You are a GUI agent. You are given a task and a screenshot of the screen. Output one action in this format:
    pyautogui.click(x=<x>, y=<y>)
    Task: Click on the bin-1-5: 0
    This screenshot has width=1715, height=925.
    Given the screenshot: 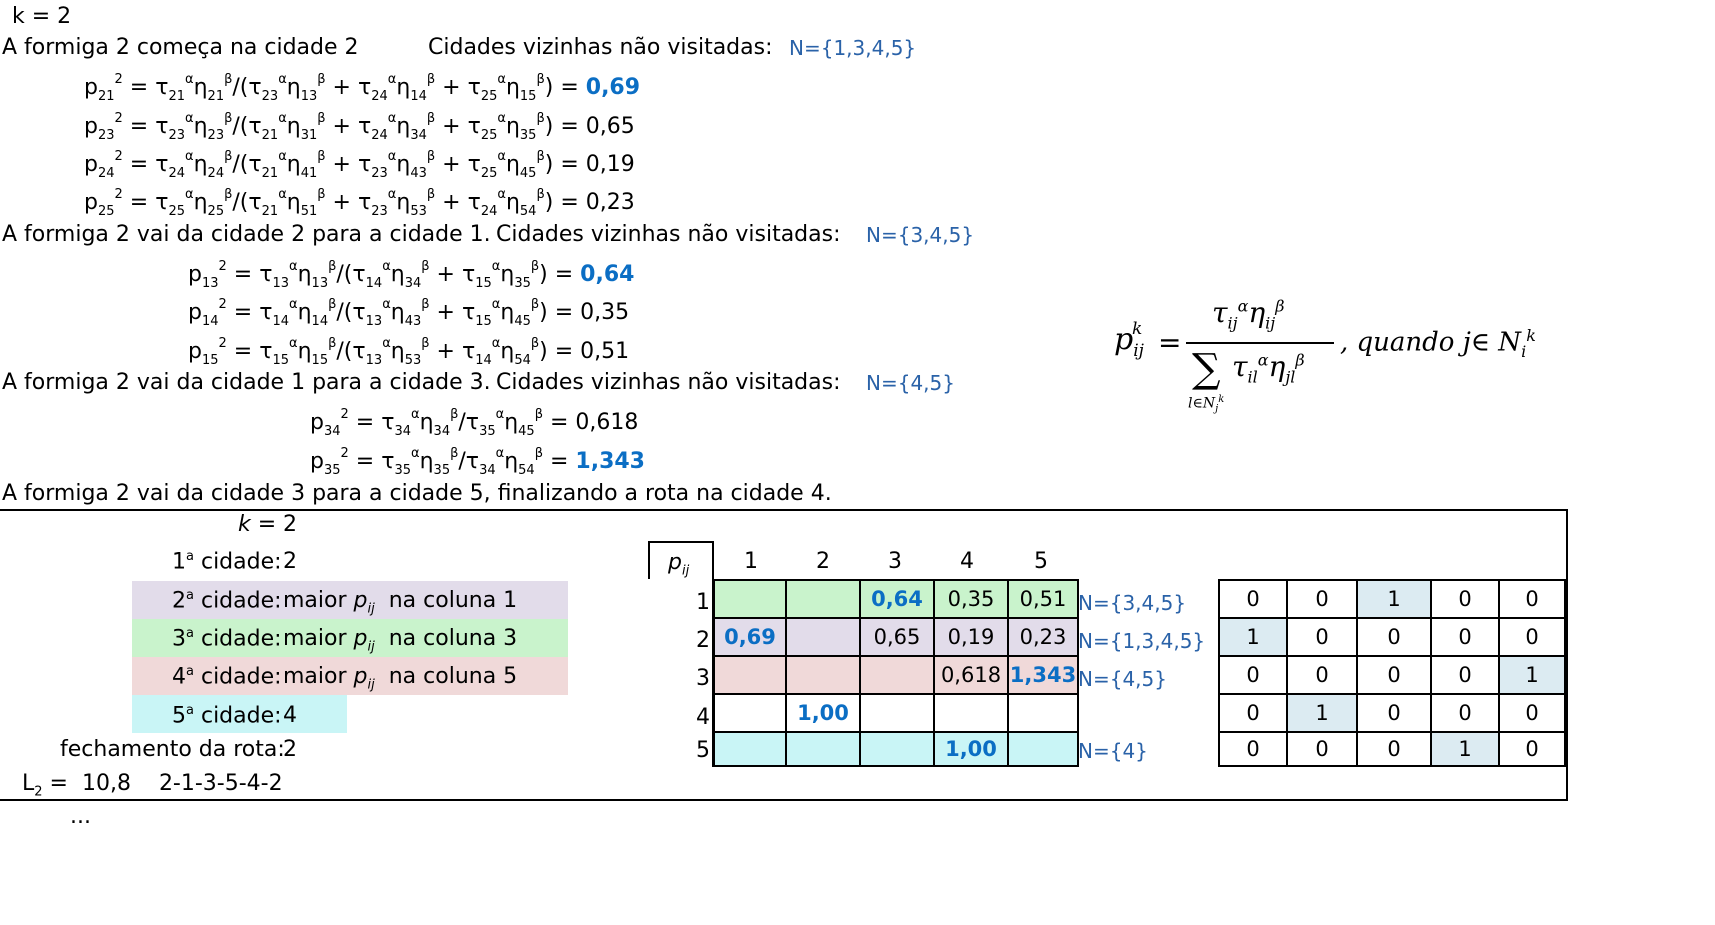 What is the action you would take?
    pyautogui.click(x=1532, y=599)
    